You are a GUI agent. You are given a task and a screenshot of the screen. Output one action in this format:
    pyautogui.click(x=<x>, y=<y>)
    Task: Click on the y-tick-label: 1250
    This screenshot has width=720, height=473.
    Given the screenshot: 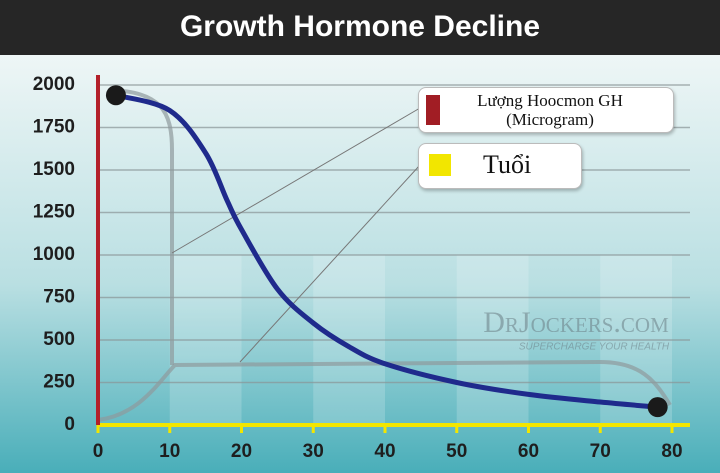 What is the action you would take?
    pyautogui.click(x=54, y=212)
    